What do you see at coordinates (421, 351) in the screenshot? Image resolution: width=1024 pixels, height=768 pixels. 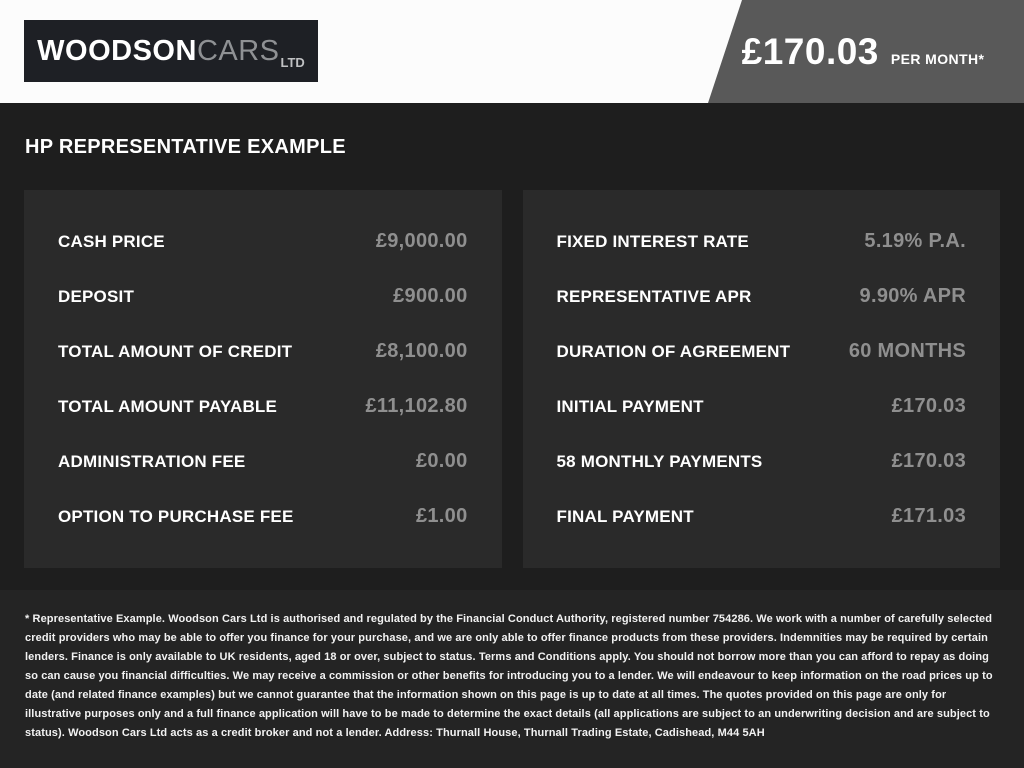 I see `row-value: £8,100.00` at bounding box center [421, 351].